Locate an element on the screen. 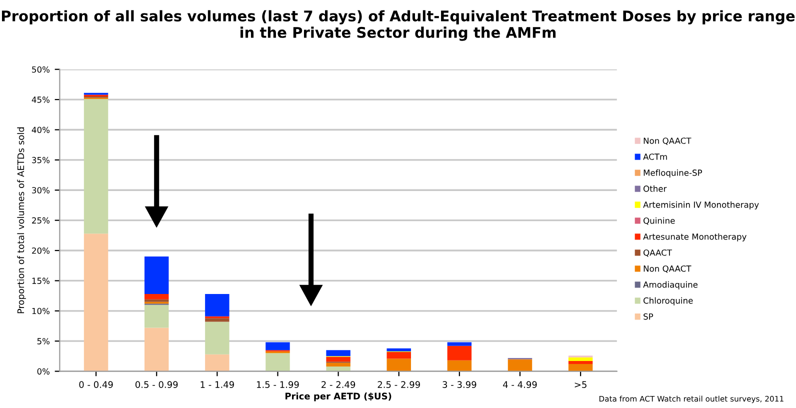 This screenshot has height=408, width=796. y-tick-label: 40% is located at coordinates (41, 130).